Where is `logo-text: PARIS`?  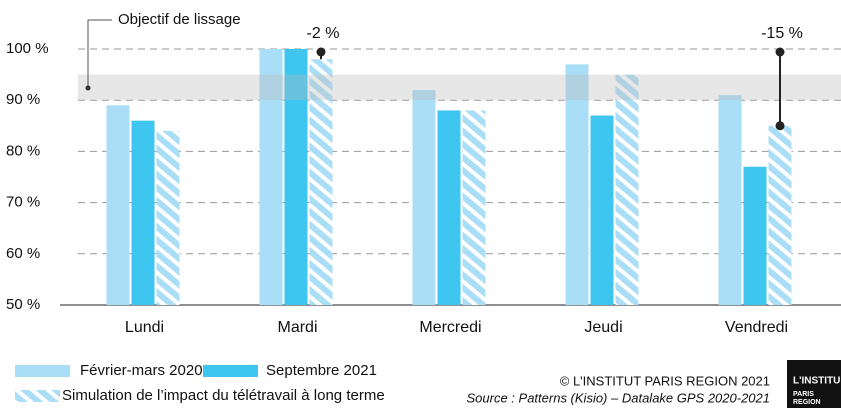
logo-text: PARIS is located at coordinates (803, 394).